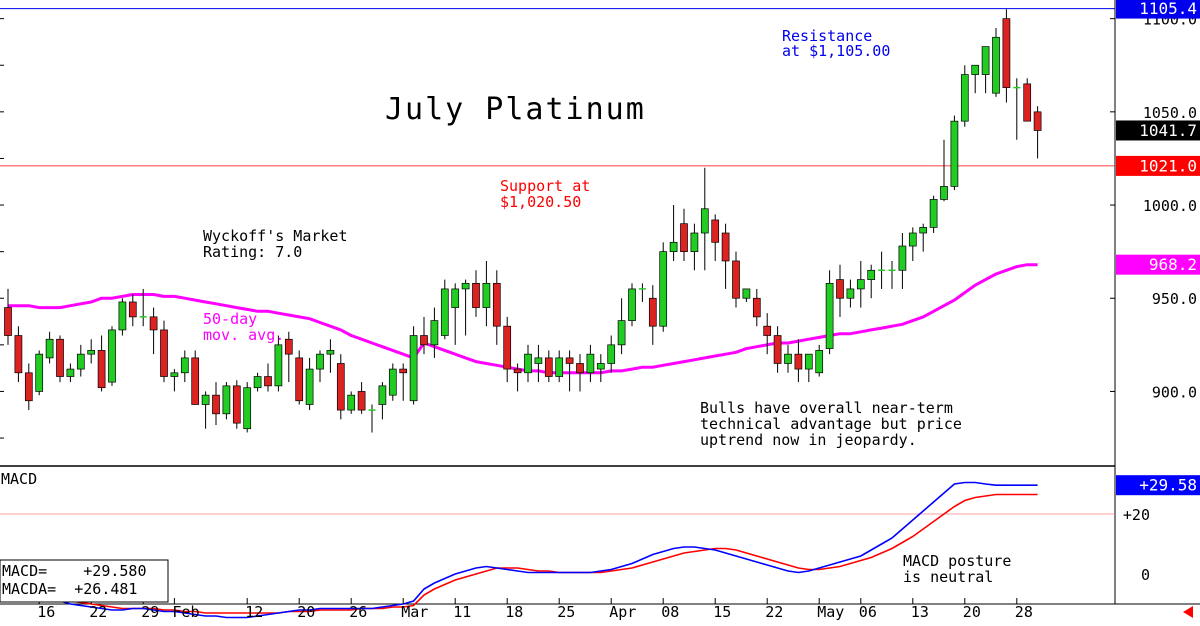 This screenshot has width=1200, height=626. What do you see at coordinates (830, 612) in the screenshot?
I see `x-tick-label: May` at bounding box center [830, 612].